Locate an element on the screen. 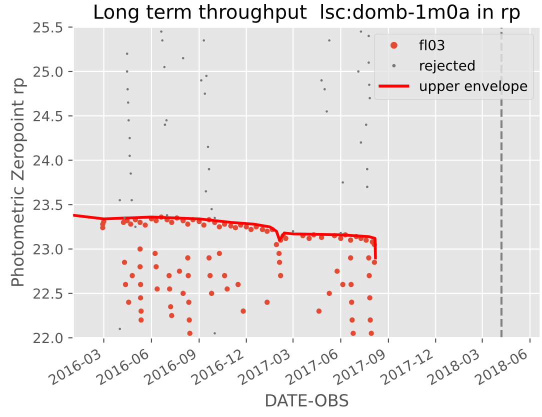 Image resolution: width=542 pixels, height=417 pixels. line-series is located at coordinates (225, 237).